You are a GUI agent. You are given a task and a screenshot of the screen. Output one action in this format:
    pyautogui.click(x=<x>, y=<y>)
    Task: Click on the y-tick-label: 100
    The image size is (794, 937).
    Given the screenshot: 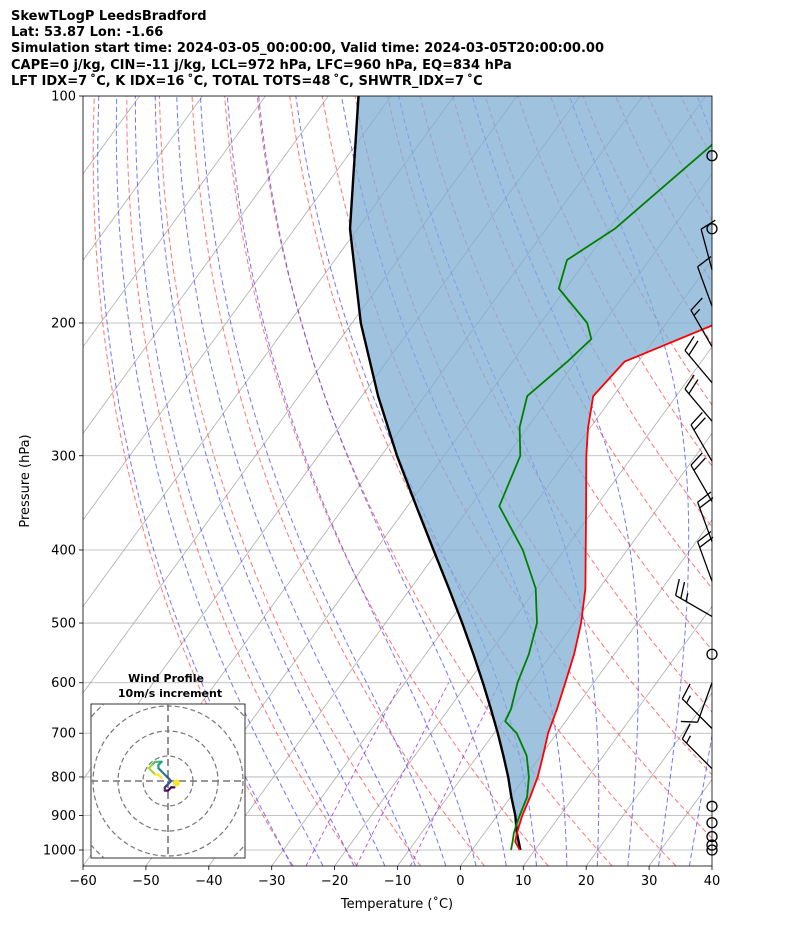 What is the action you would take?
    pyautogui.click(x=63, y=97)
    